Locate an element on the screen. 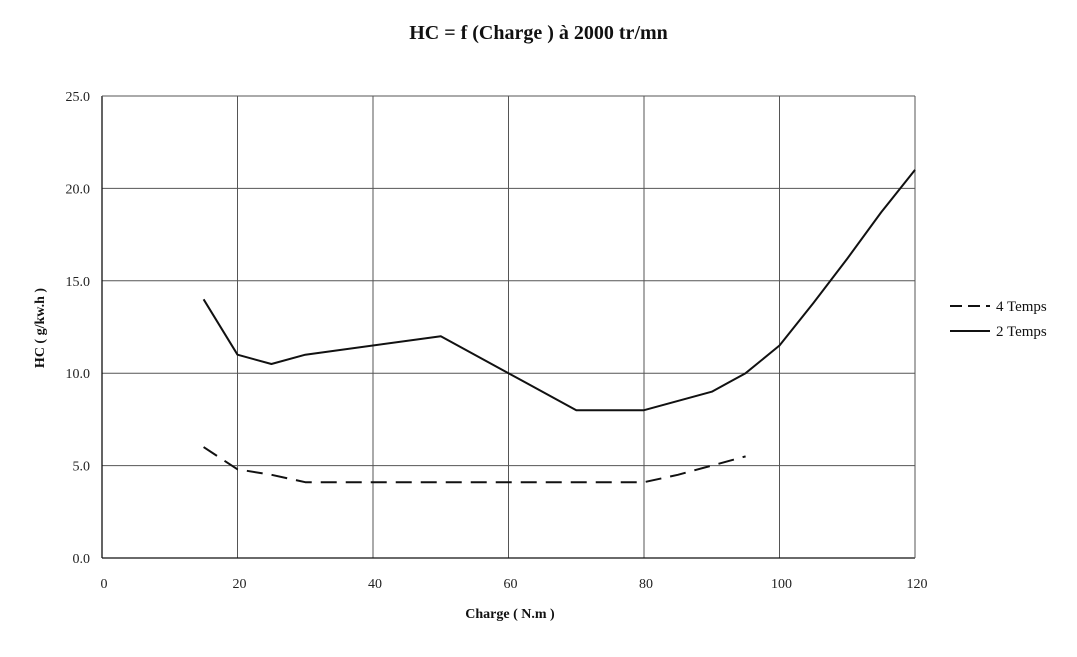 Image resolution: width=1077 pixels, height=657 pixels. x-tick-label: 120 is located at coordinates (917, 584).